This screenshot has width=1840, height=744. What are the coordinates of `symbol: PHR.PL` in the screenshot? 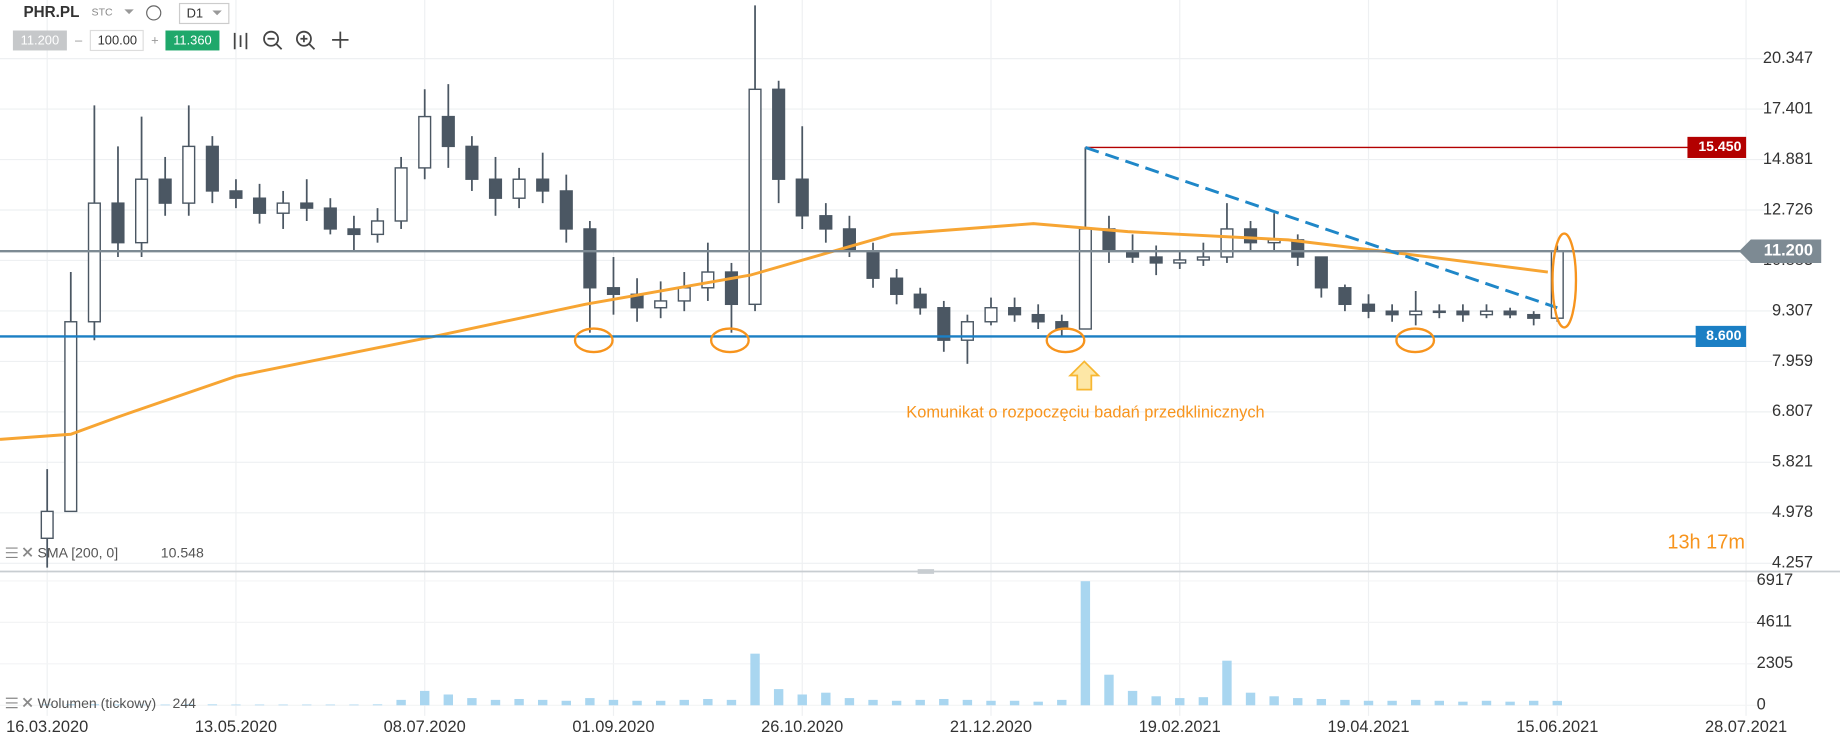 It's located at (51, 12).